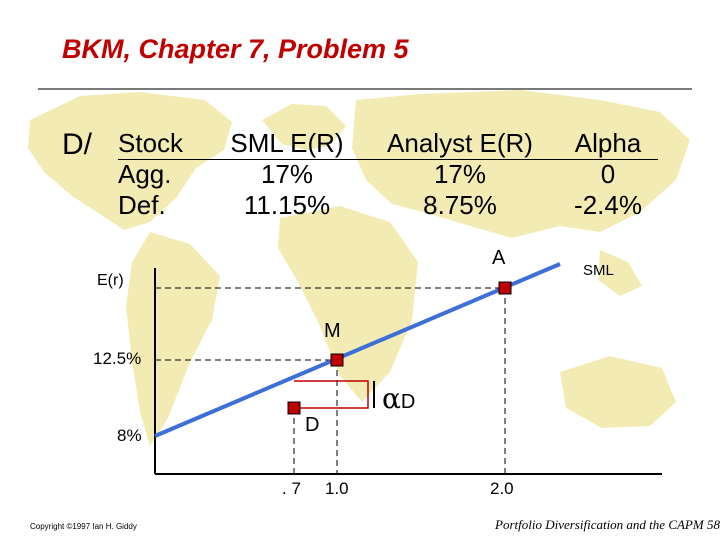 This screenshot has width=720, height=540. Describe the element at coordinates (151, 143) in the screenshot. I see `column-header-stock: Stock` at that location.